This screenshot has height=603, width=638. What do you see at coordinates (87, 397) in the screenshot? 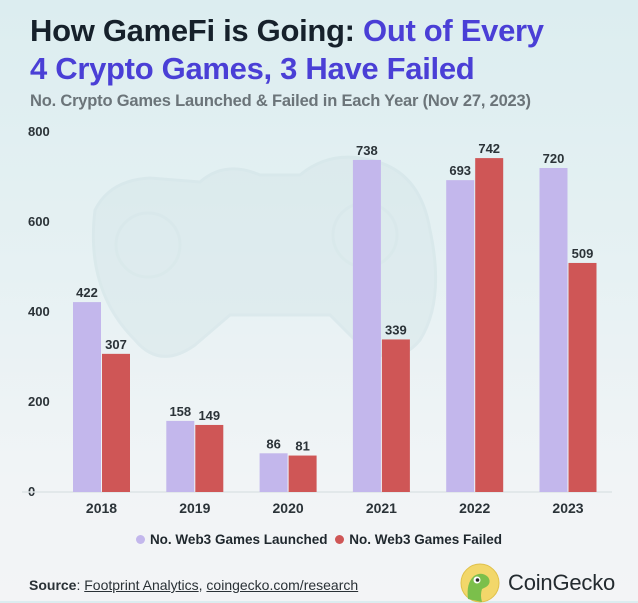
I see `bar-launched-2018` at bounding box center [87, 397].